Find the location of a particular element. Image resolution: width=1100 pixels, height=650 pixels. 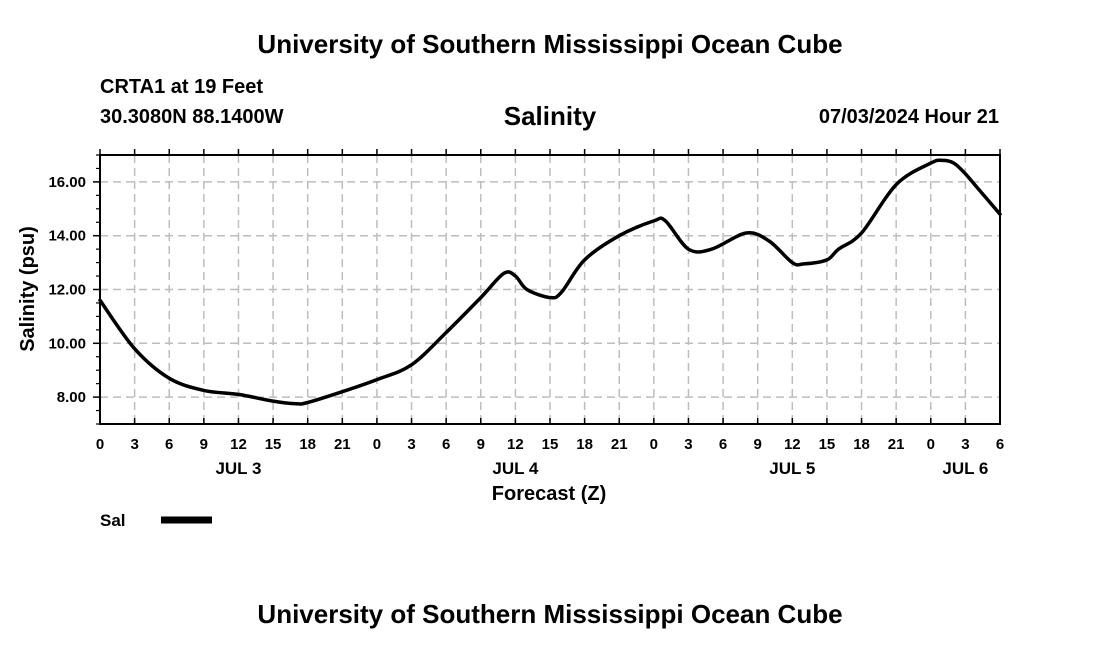

legend: Sal is located at coordinates (156, 520).